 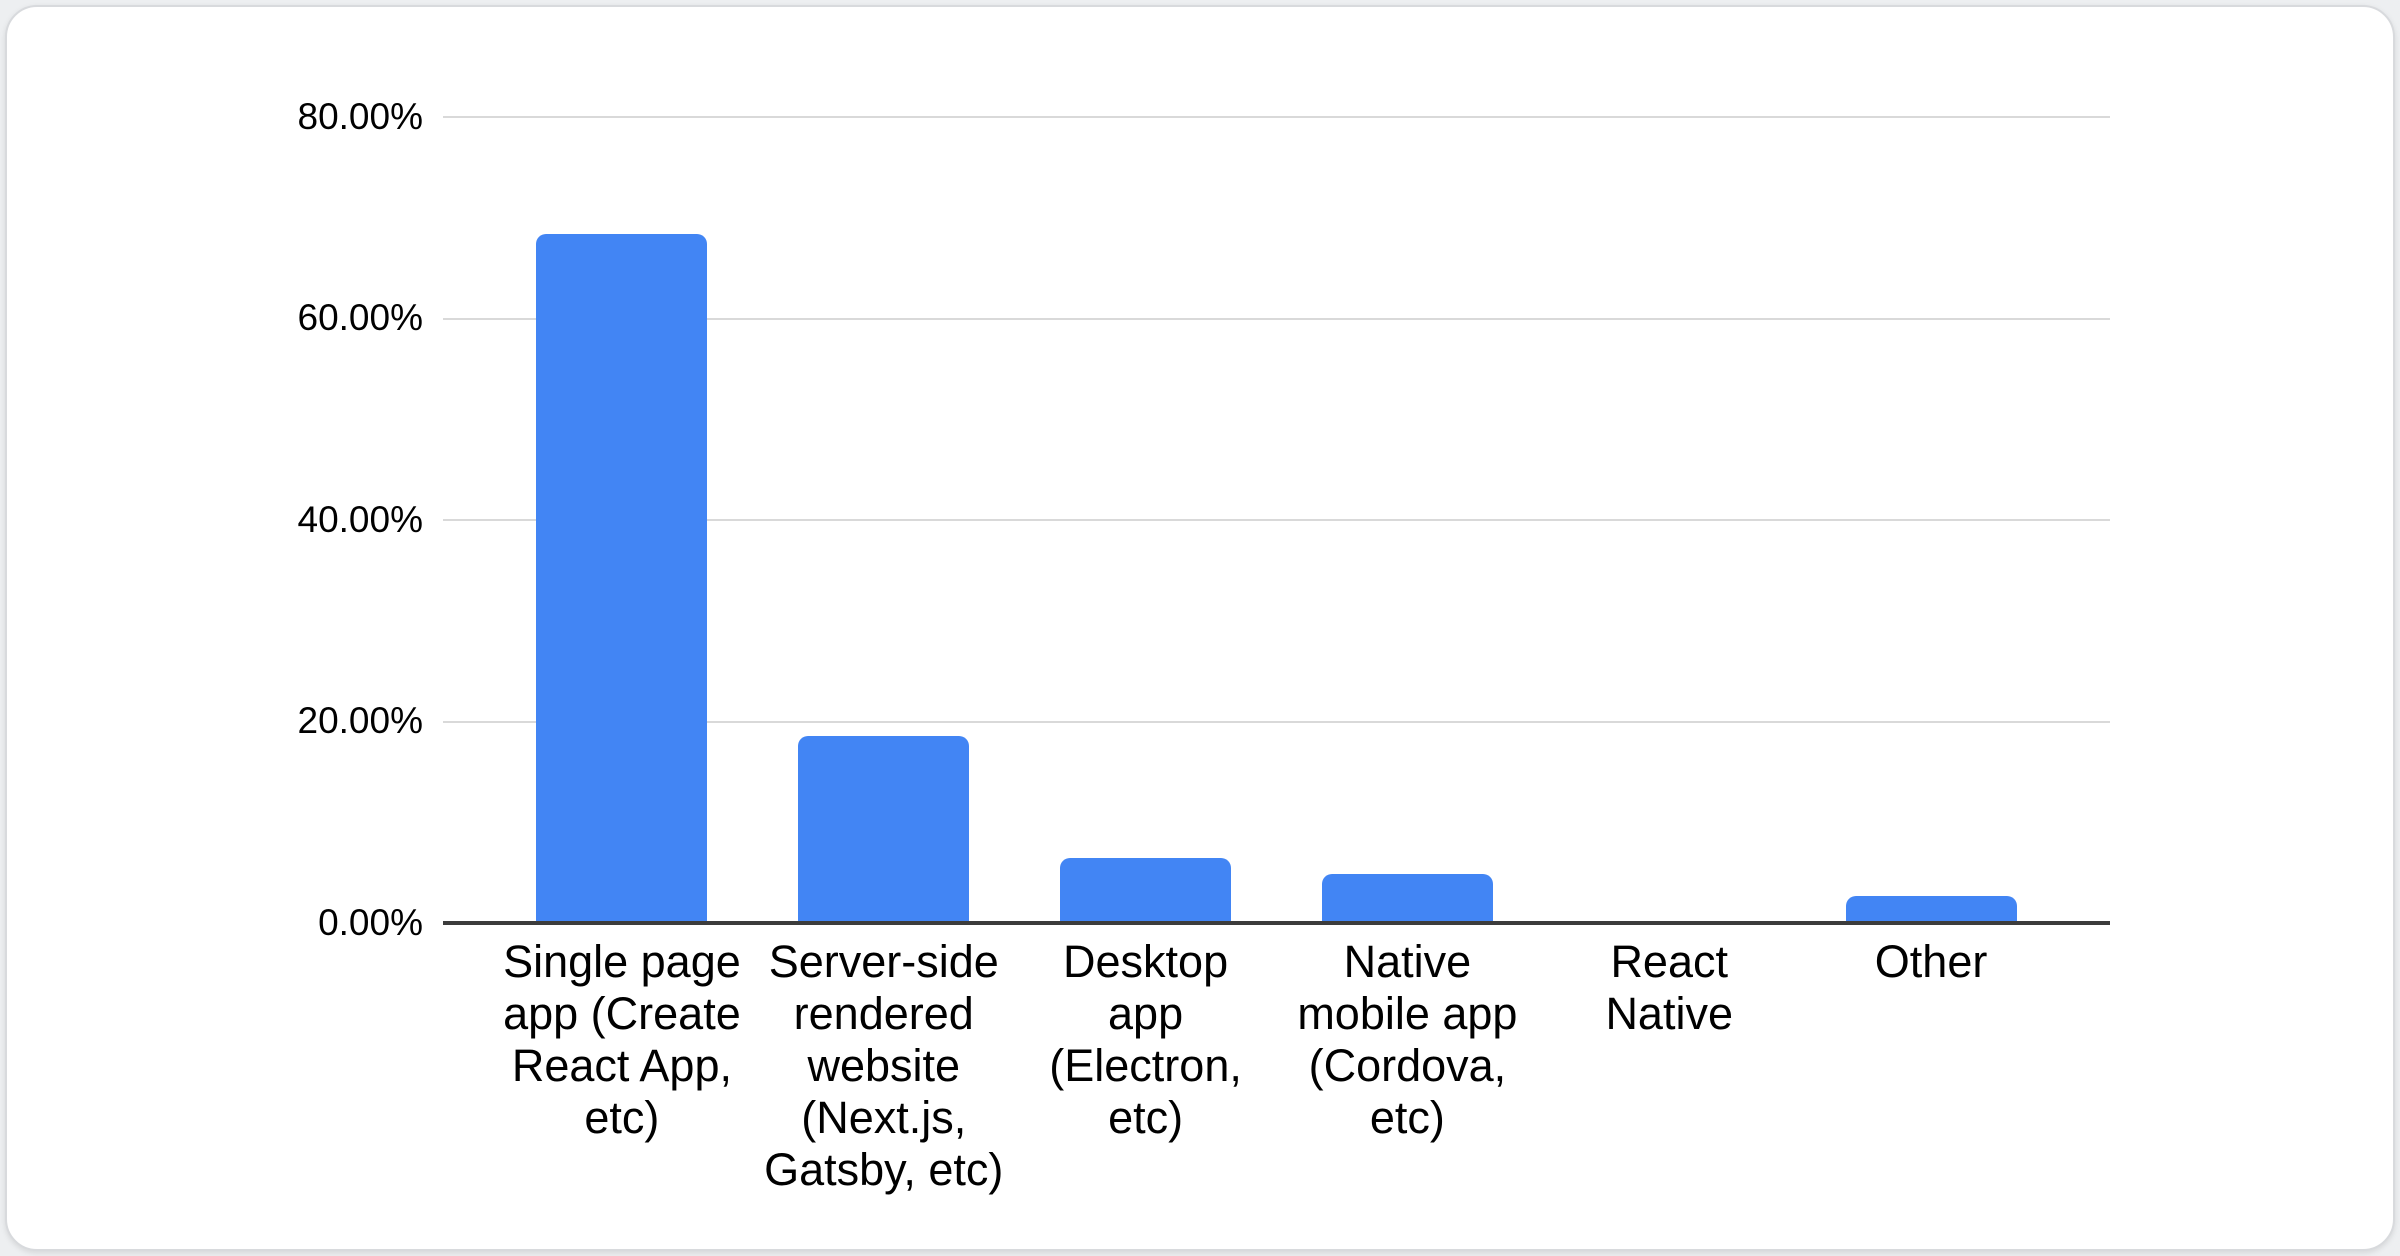 I want to click on bar-native-mobile-app, so click(x=1407, y=897).